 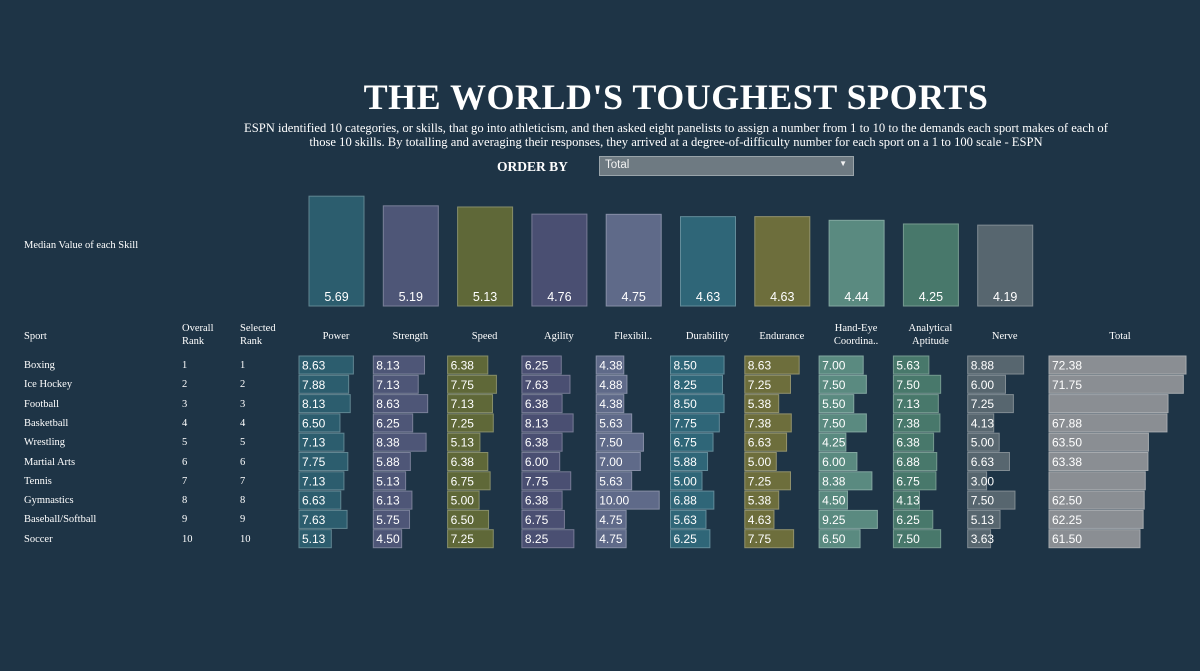 I want to click on skill-score-label: 7.00, so click(x=611, y=462).